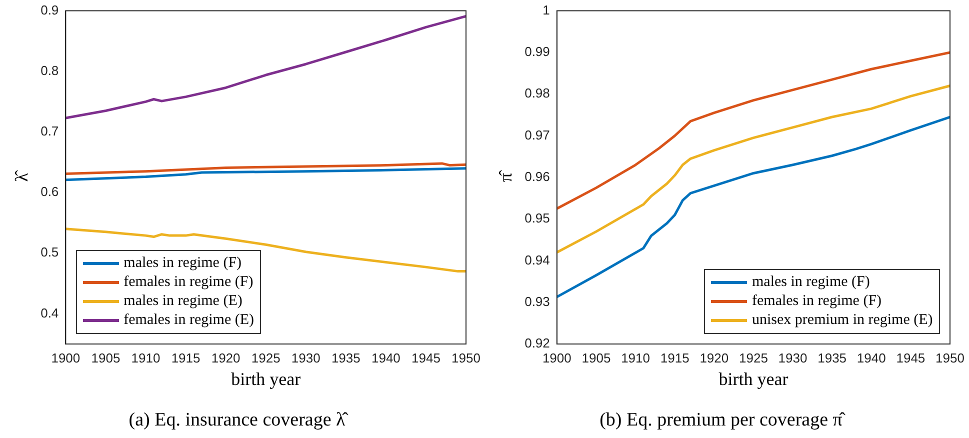 This screenshot has width=969, height=438. Describe the element at coordinates (238, 420) in the screenshot. I see `text: (a) Eq. insurance coverage λ̂` at that location.